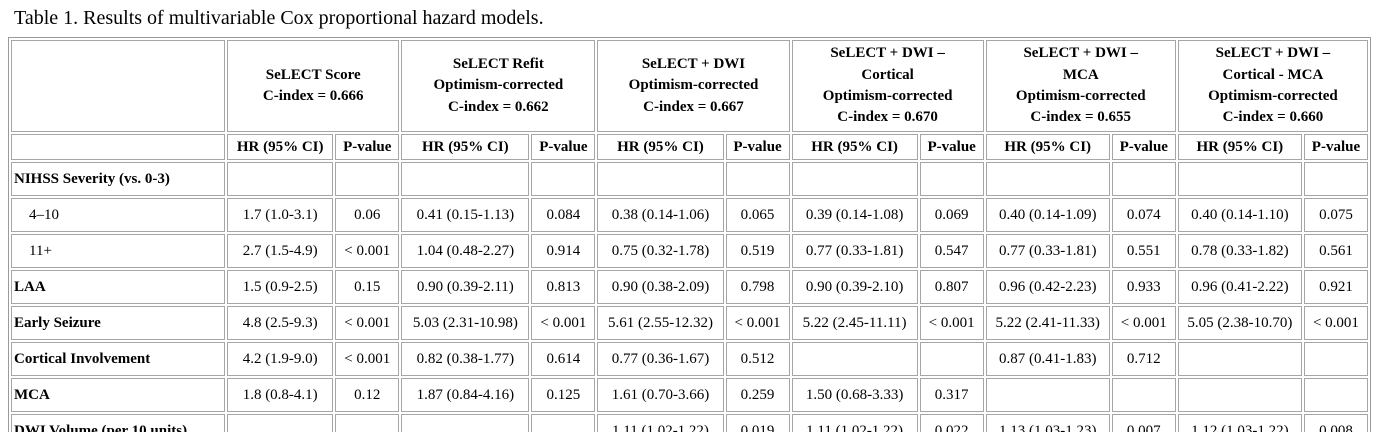  What do you see at coordinates (1047, 287) in the screenshot?
I see `hr-ci-cell: 0.96 (0.42-2.23)` at bounding box center [1047, 287].